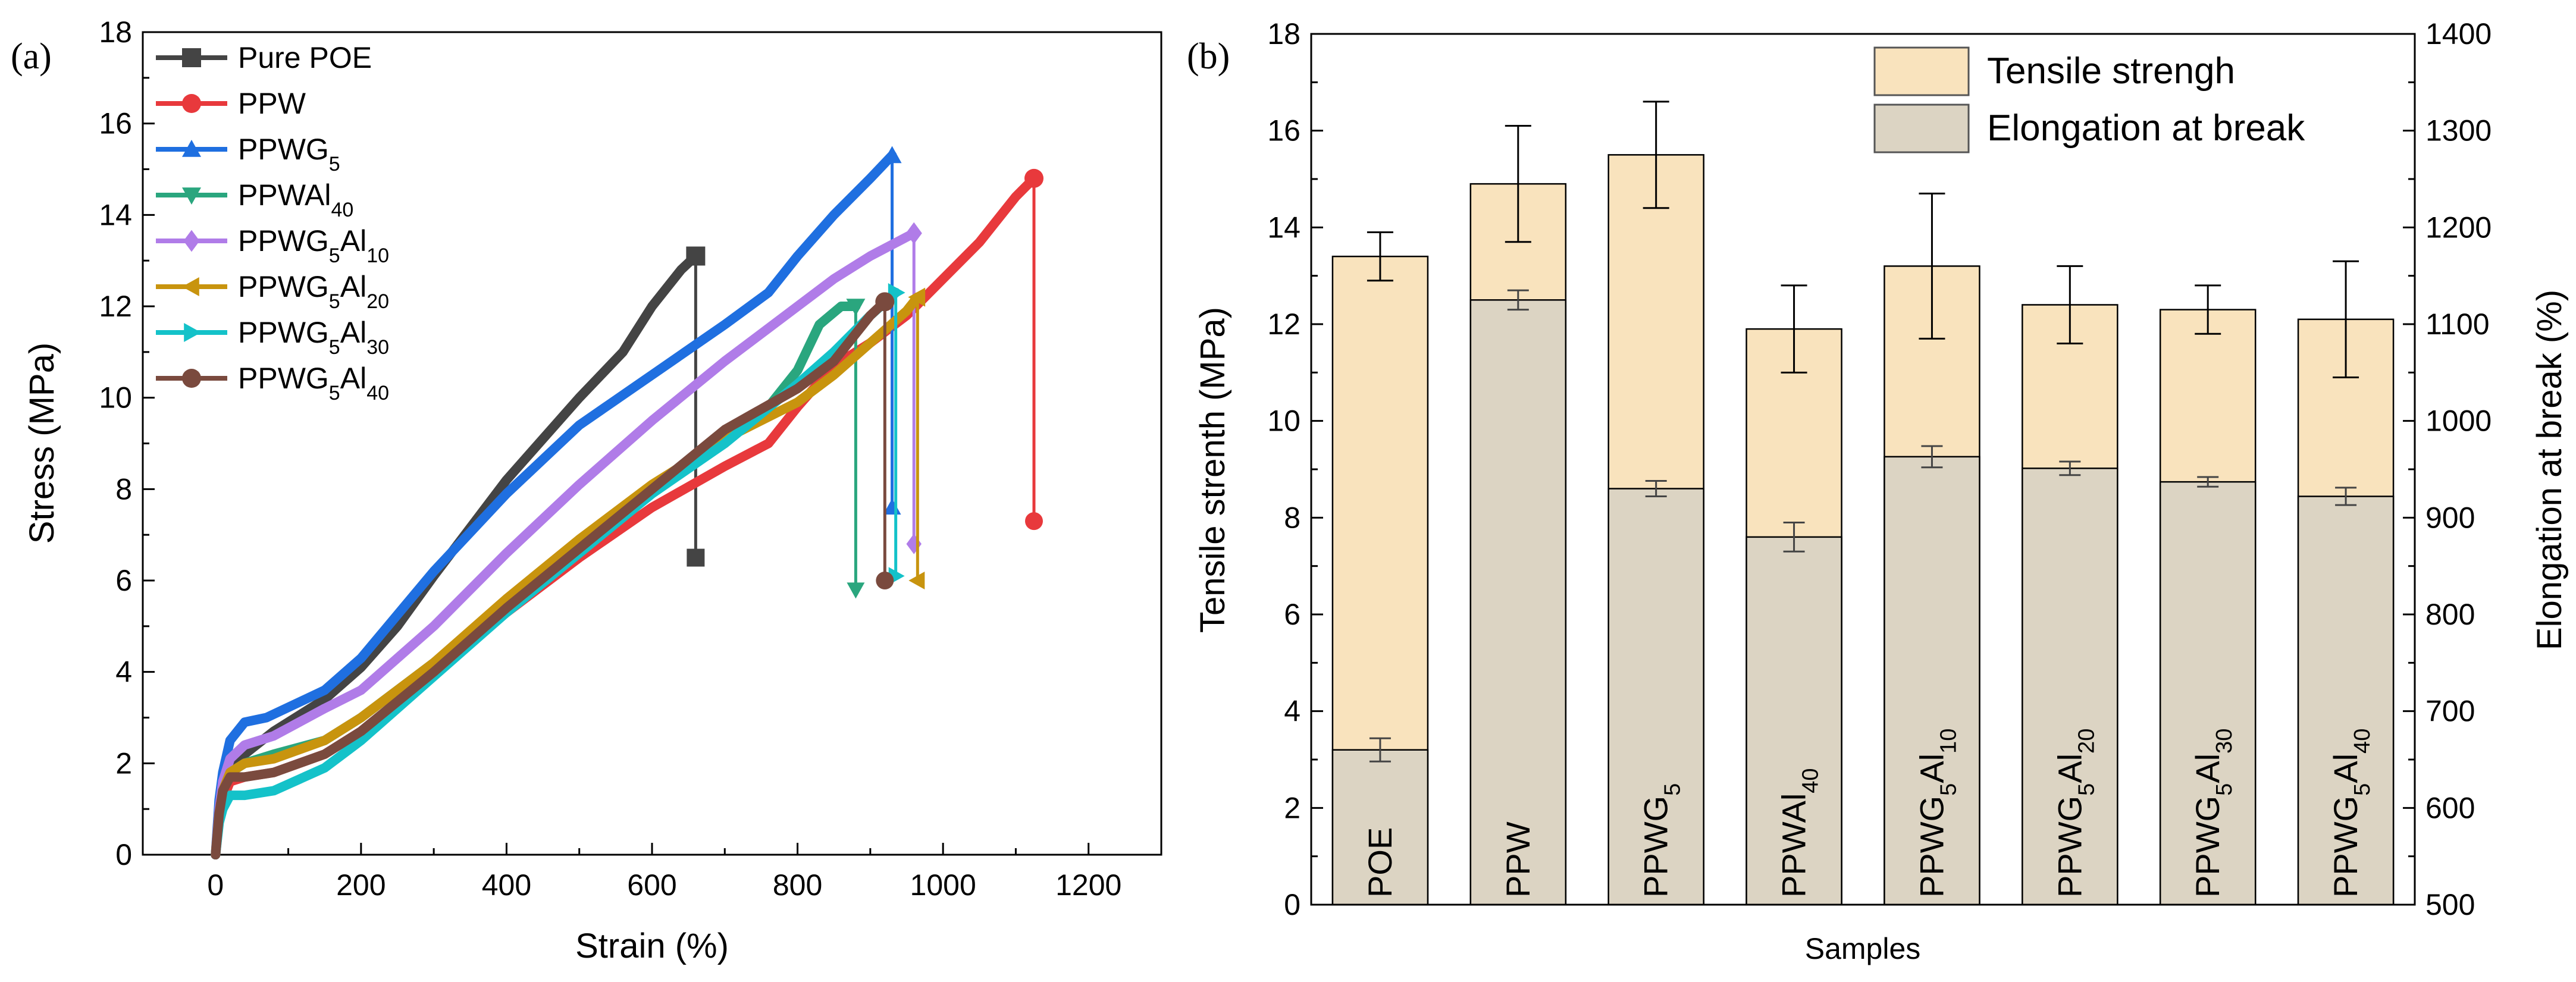 The height and width of the screenshot is (982, 2576). What do you see at coordinates (2450, 517) in the screenshot?
I see `right-y-tick-label: 900` at bounding box center [2450, 517].